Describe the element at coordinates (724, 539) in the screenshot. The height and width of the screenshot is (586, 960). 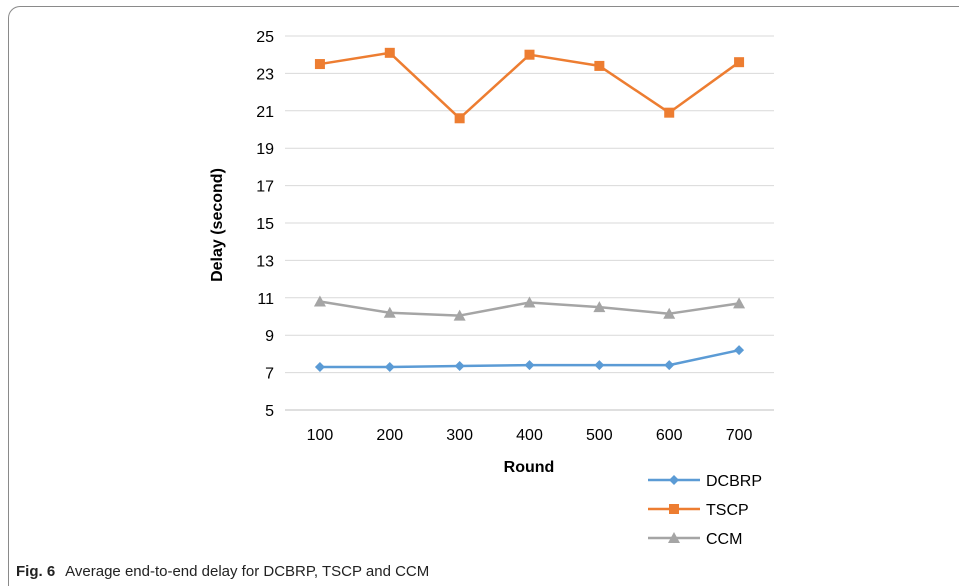
I see `legend-label: CCM` at that location.